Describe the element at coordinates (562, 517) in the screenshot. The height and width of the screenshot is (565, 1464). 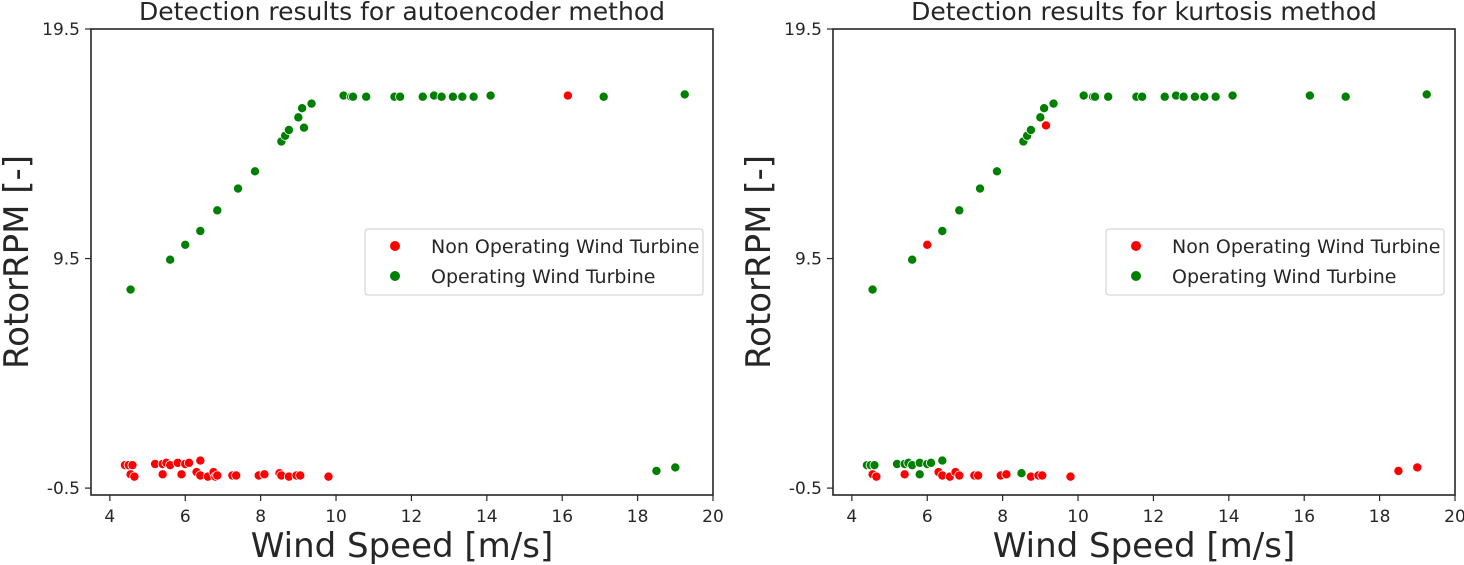
I see `x-tick-label: 16` at that location.